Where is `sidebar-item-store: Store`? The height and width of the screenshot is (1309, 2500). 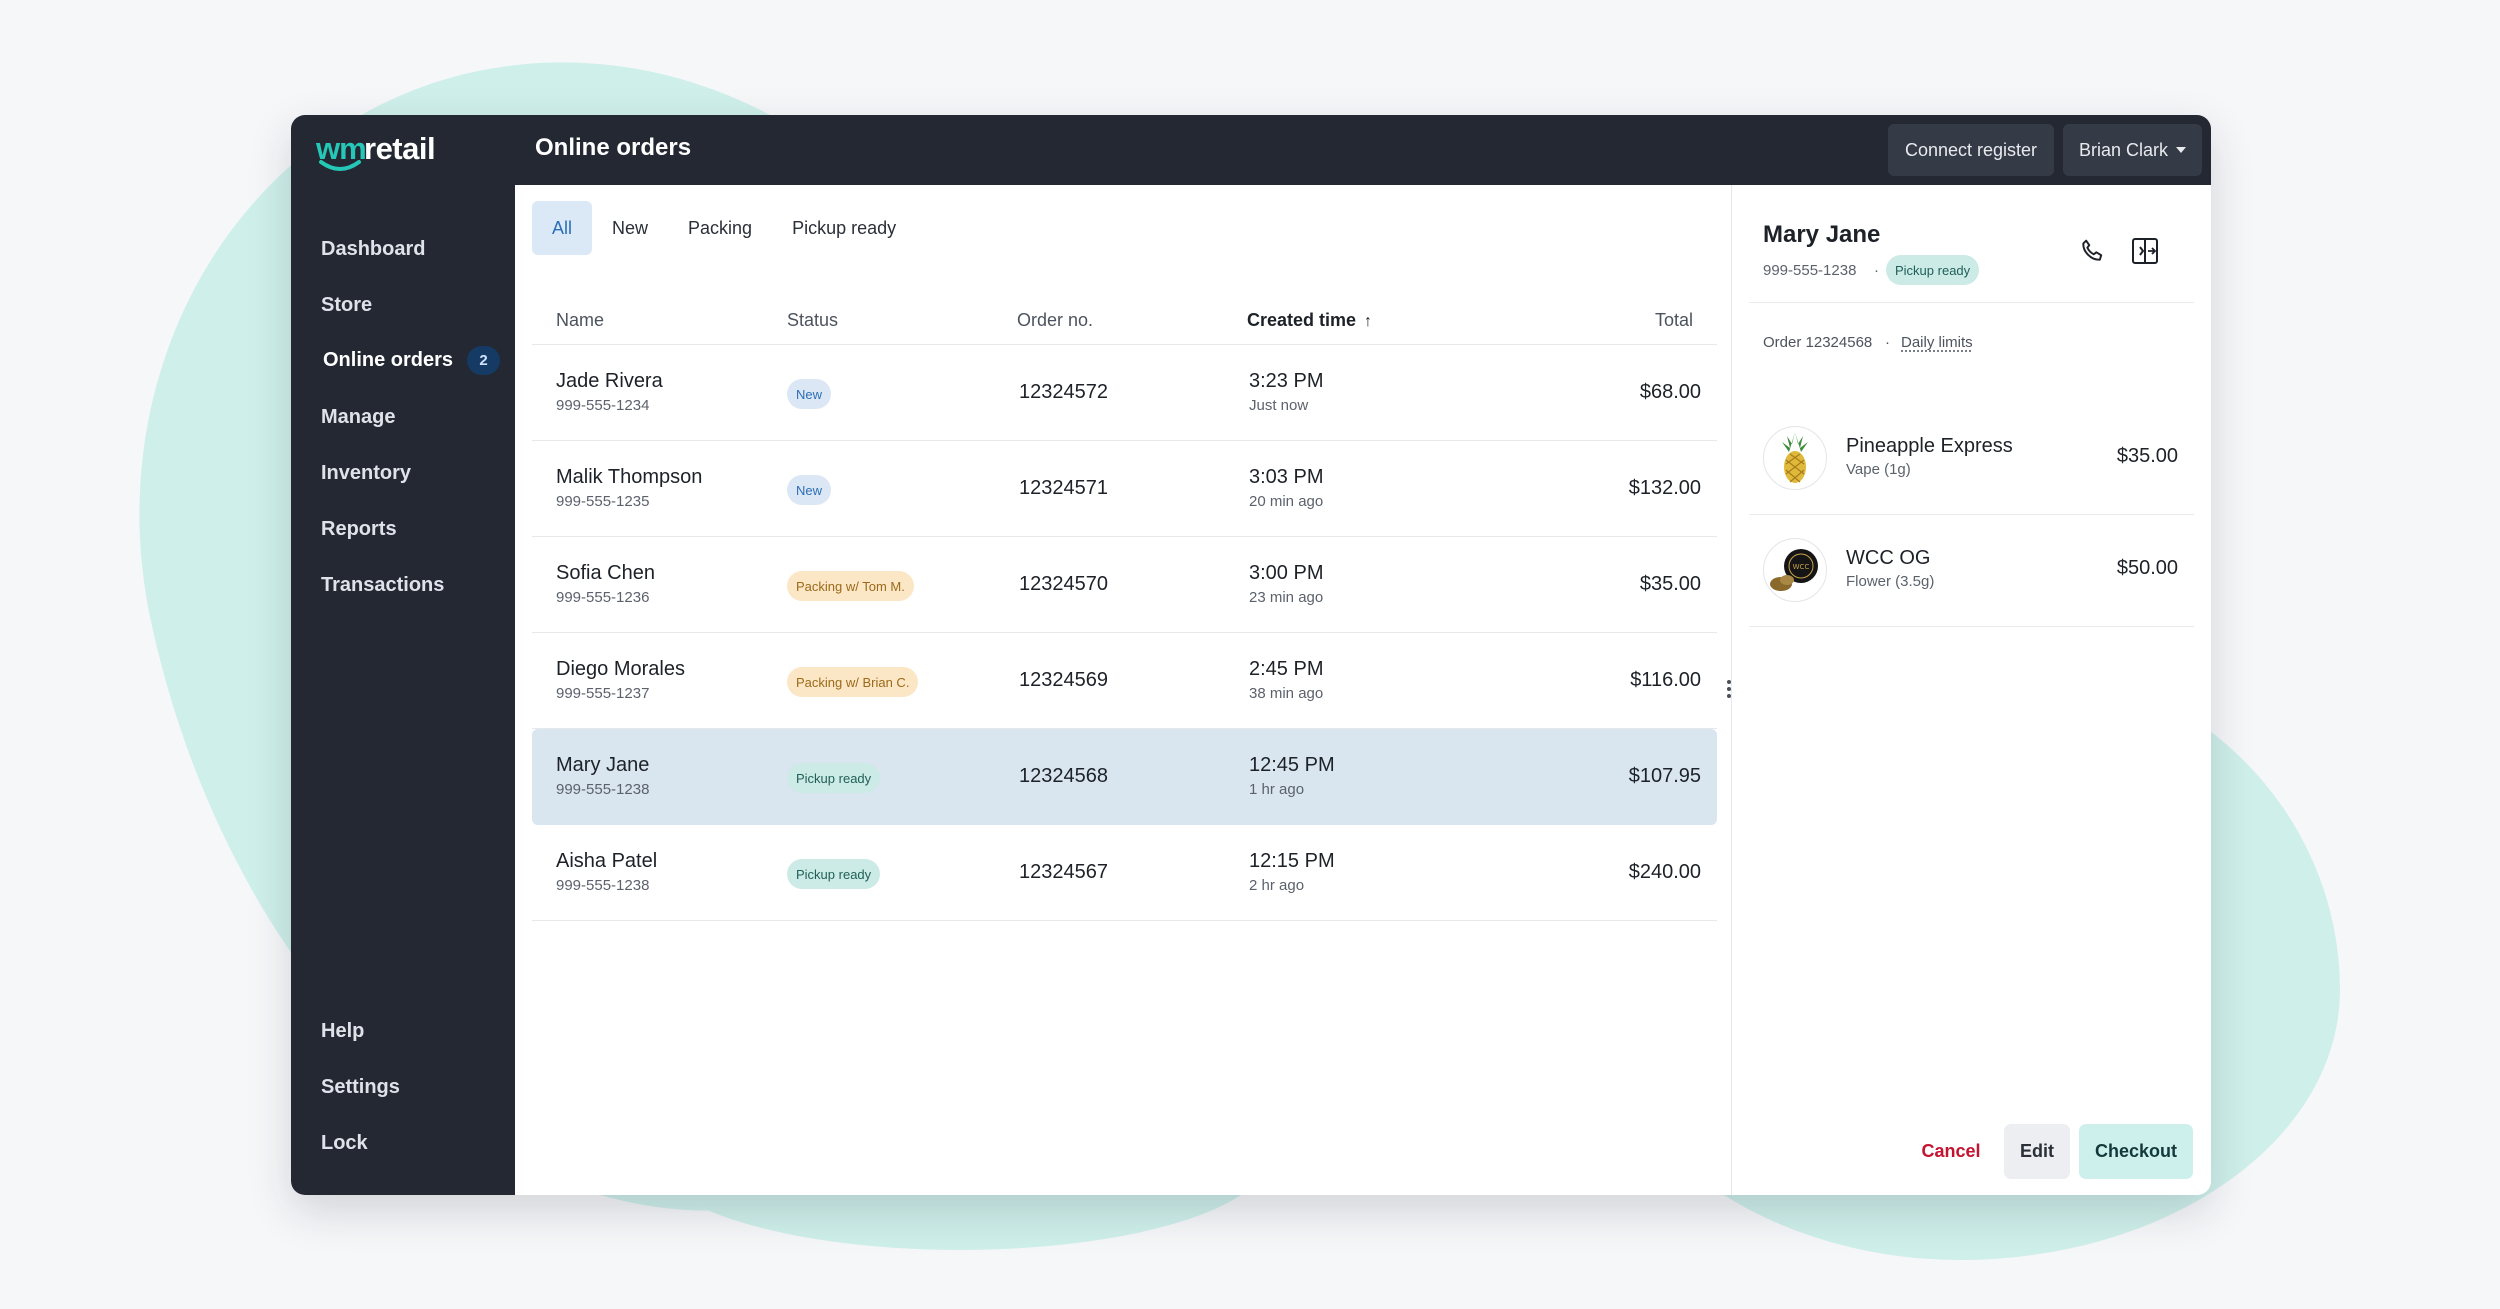 sidebar-item-store: Store is located at coordinates (346, 305).